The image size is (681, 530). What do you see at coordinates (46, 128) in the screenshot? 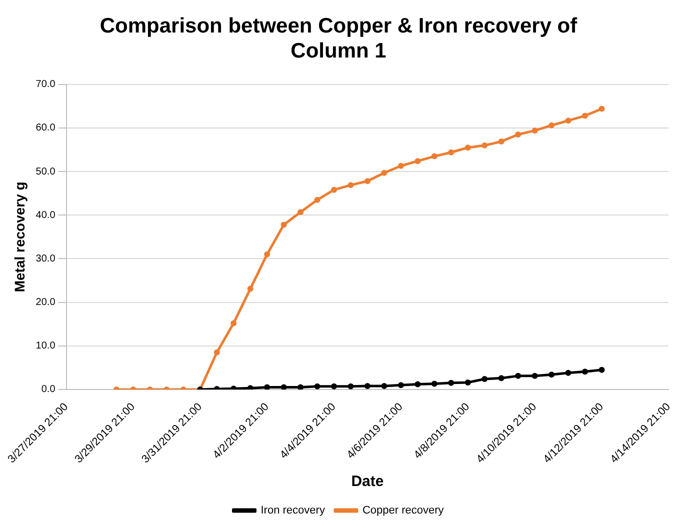
I see `y-tick-label: 60.0` at bounding box center [46, 128].